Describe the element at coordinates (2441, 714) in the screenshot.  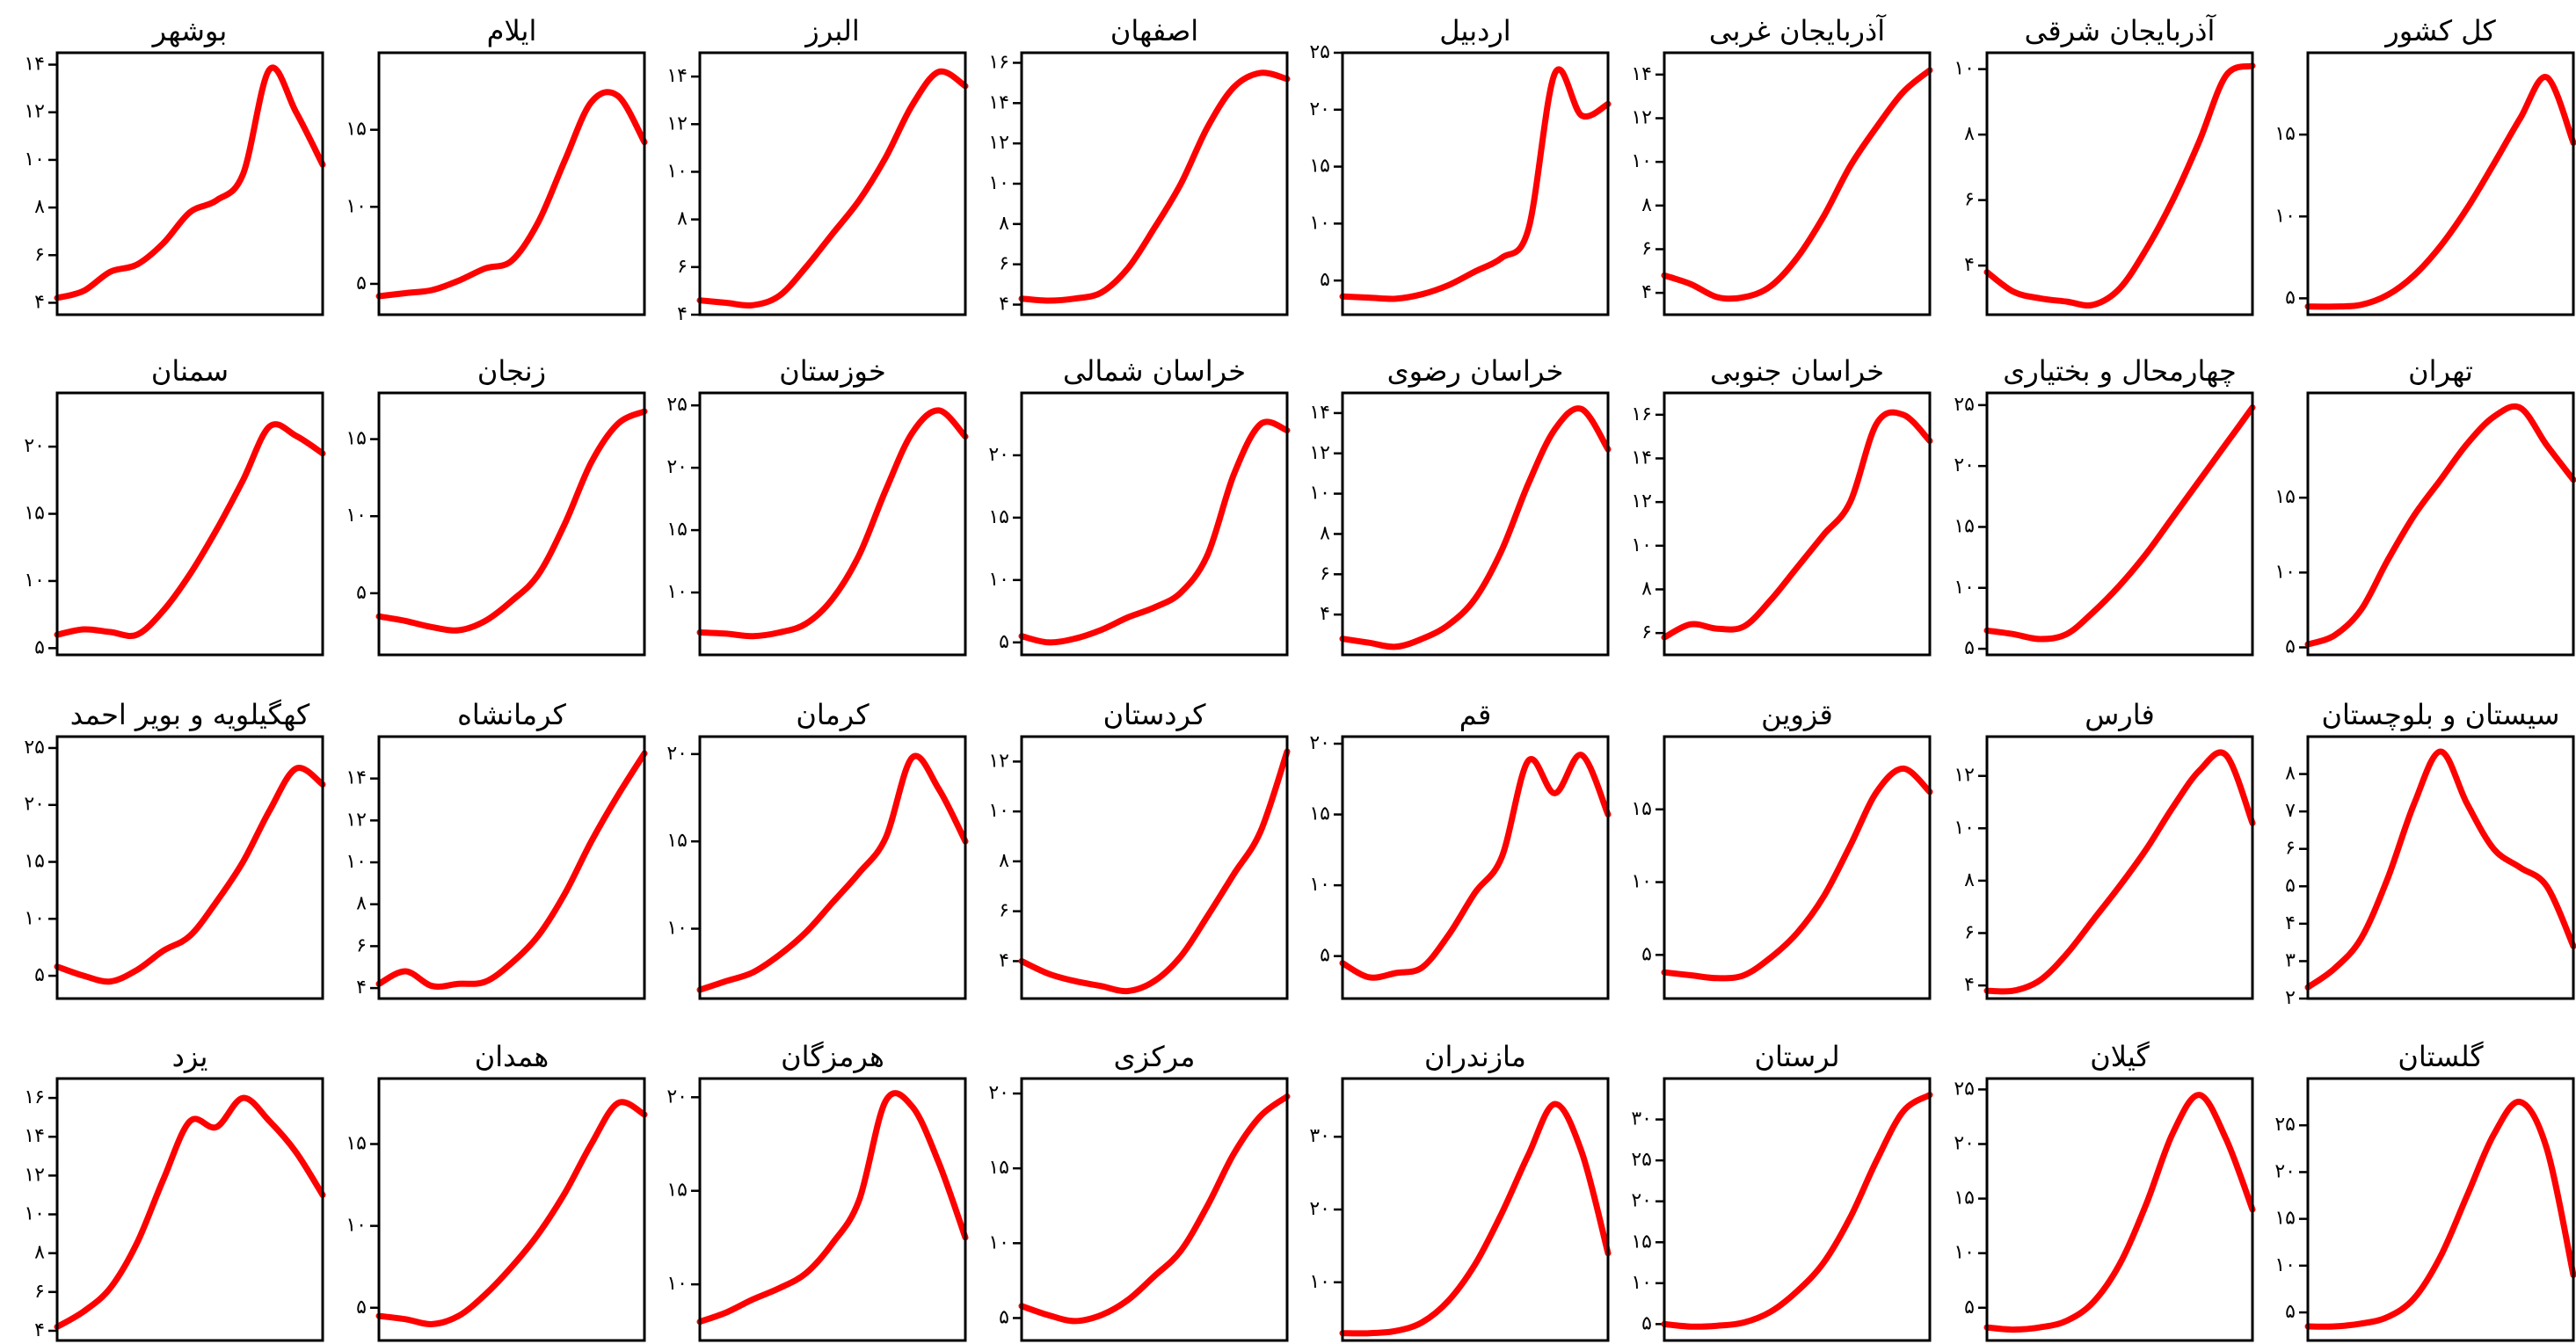
I see `panel-title: سیستان و بلوچستان` at that location.